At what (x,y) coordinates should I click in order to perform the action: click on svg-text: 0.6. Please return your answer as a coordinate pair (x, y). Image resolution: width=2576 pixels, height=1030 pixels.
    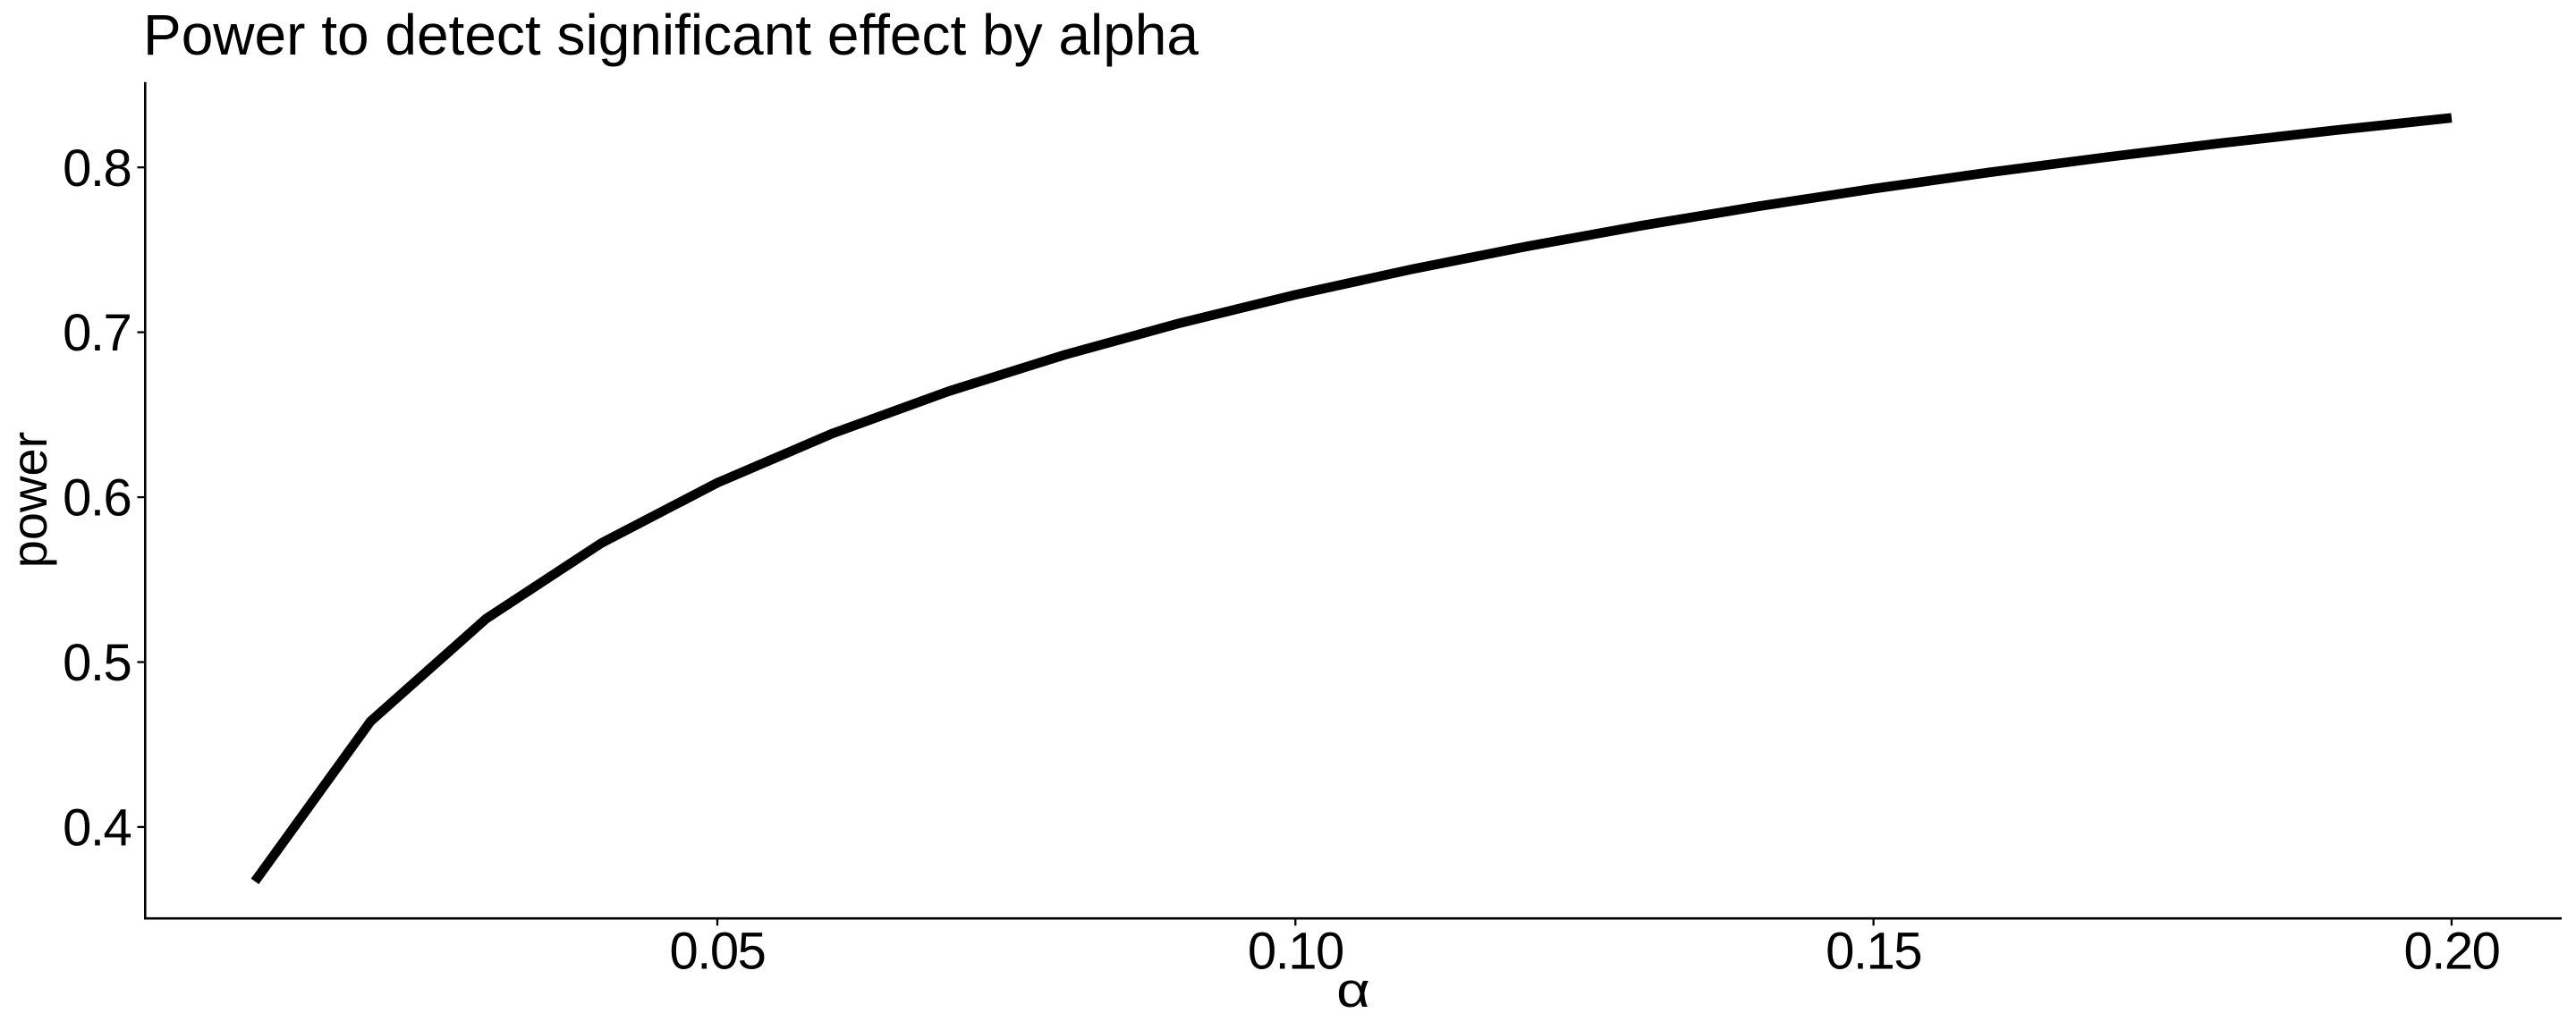
    Looking at the image, I should click on (97, 498).